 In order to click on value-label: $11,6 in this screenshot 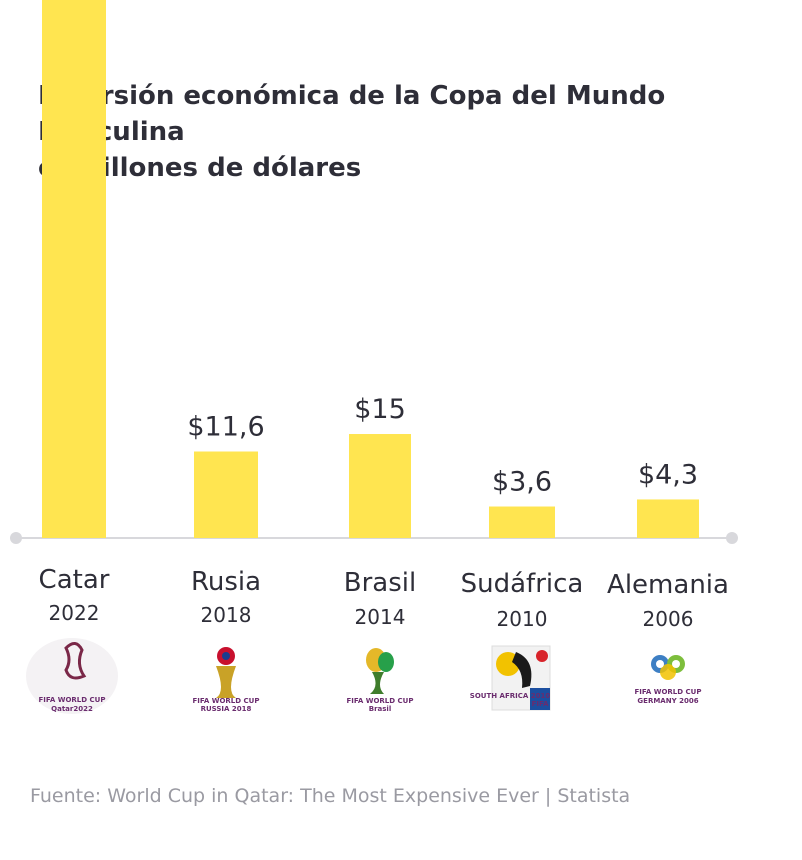, I will do `click(225, 427)`.